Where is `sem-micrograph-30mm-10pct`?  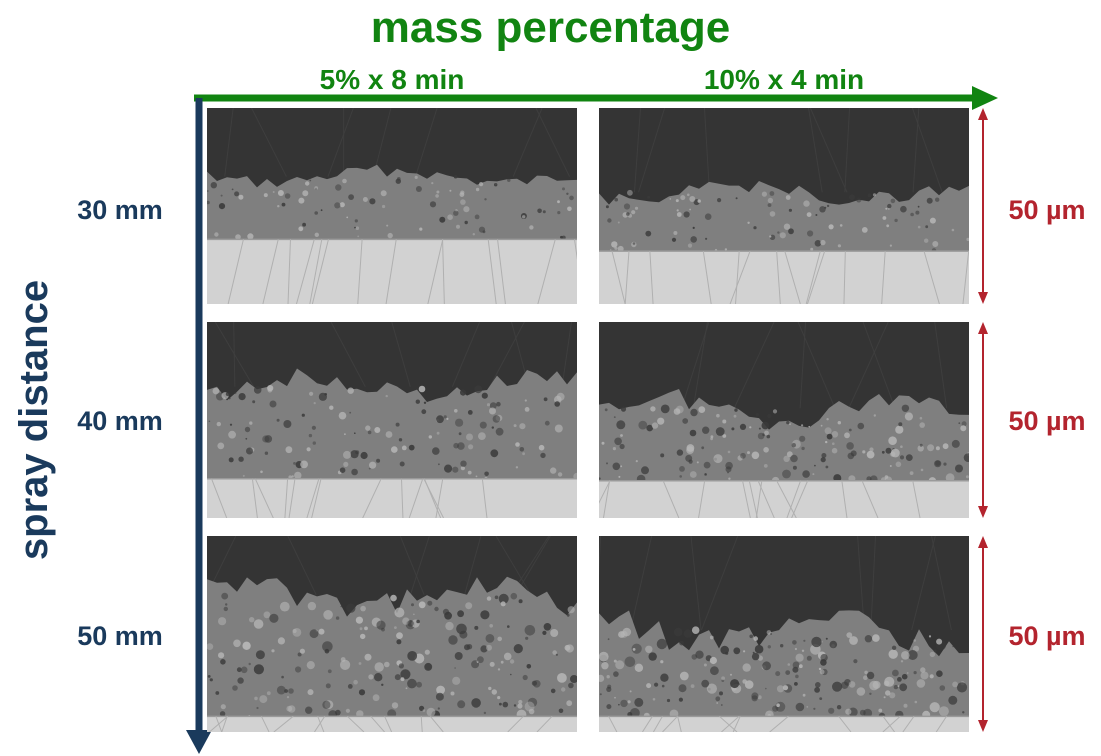
sem-micrograph-30mm-10pct is located at coordinates (784, 206).